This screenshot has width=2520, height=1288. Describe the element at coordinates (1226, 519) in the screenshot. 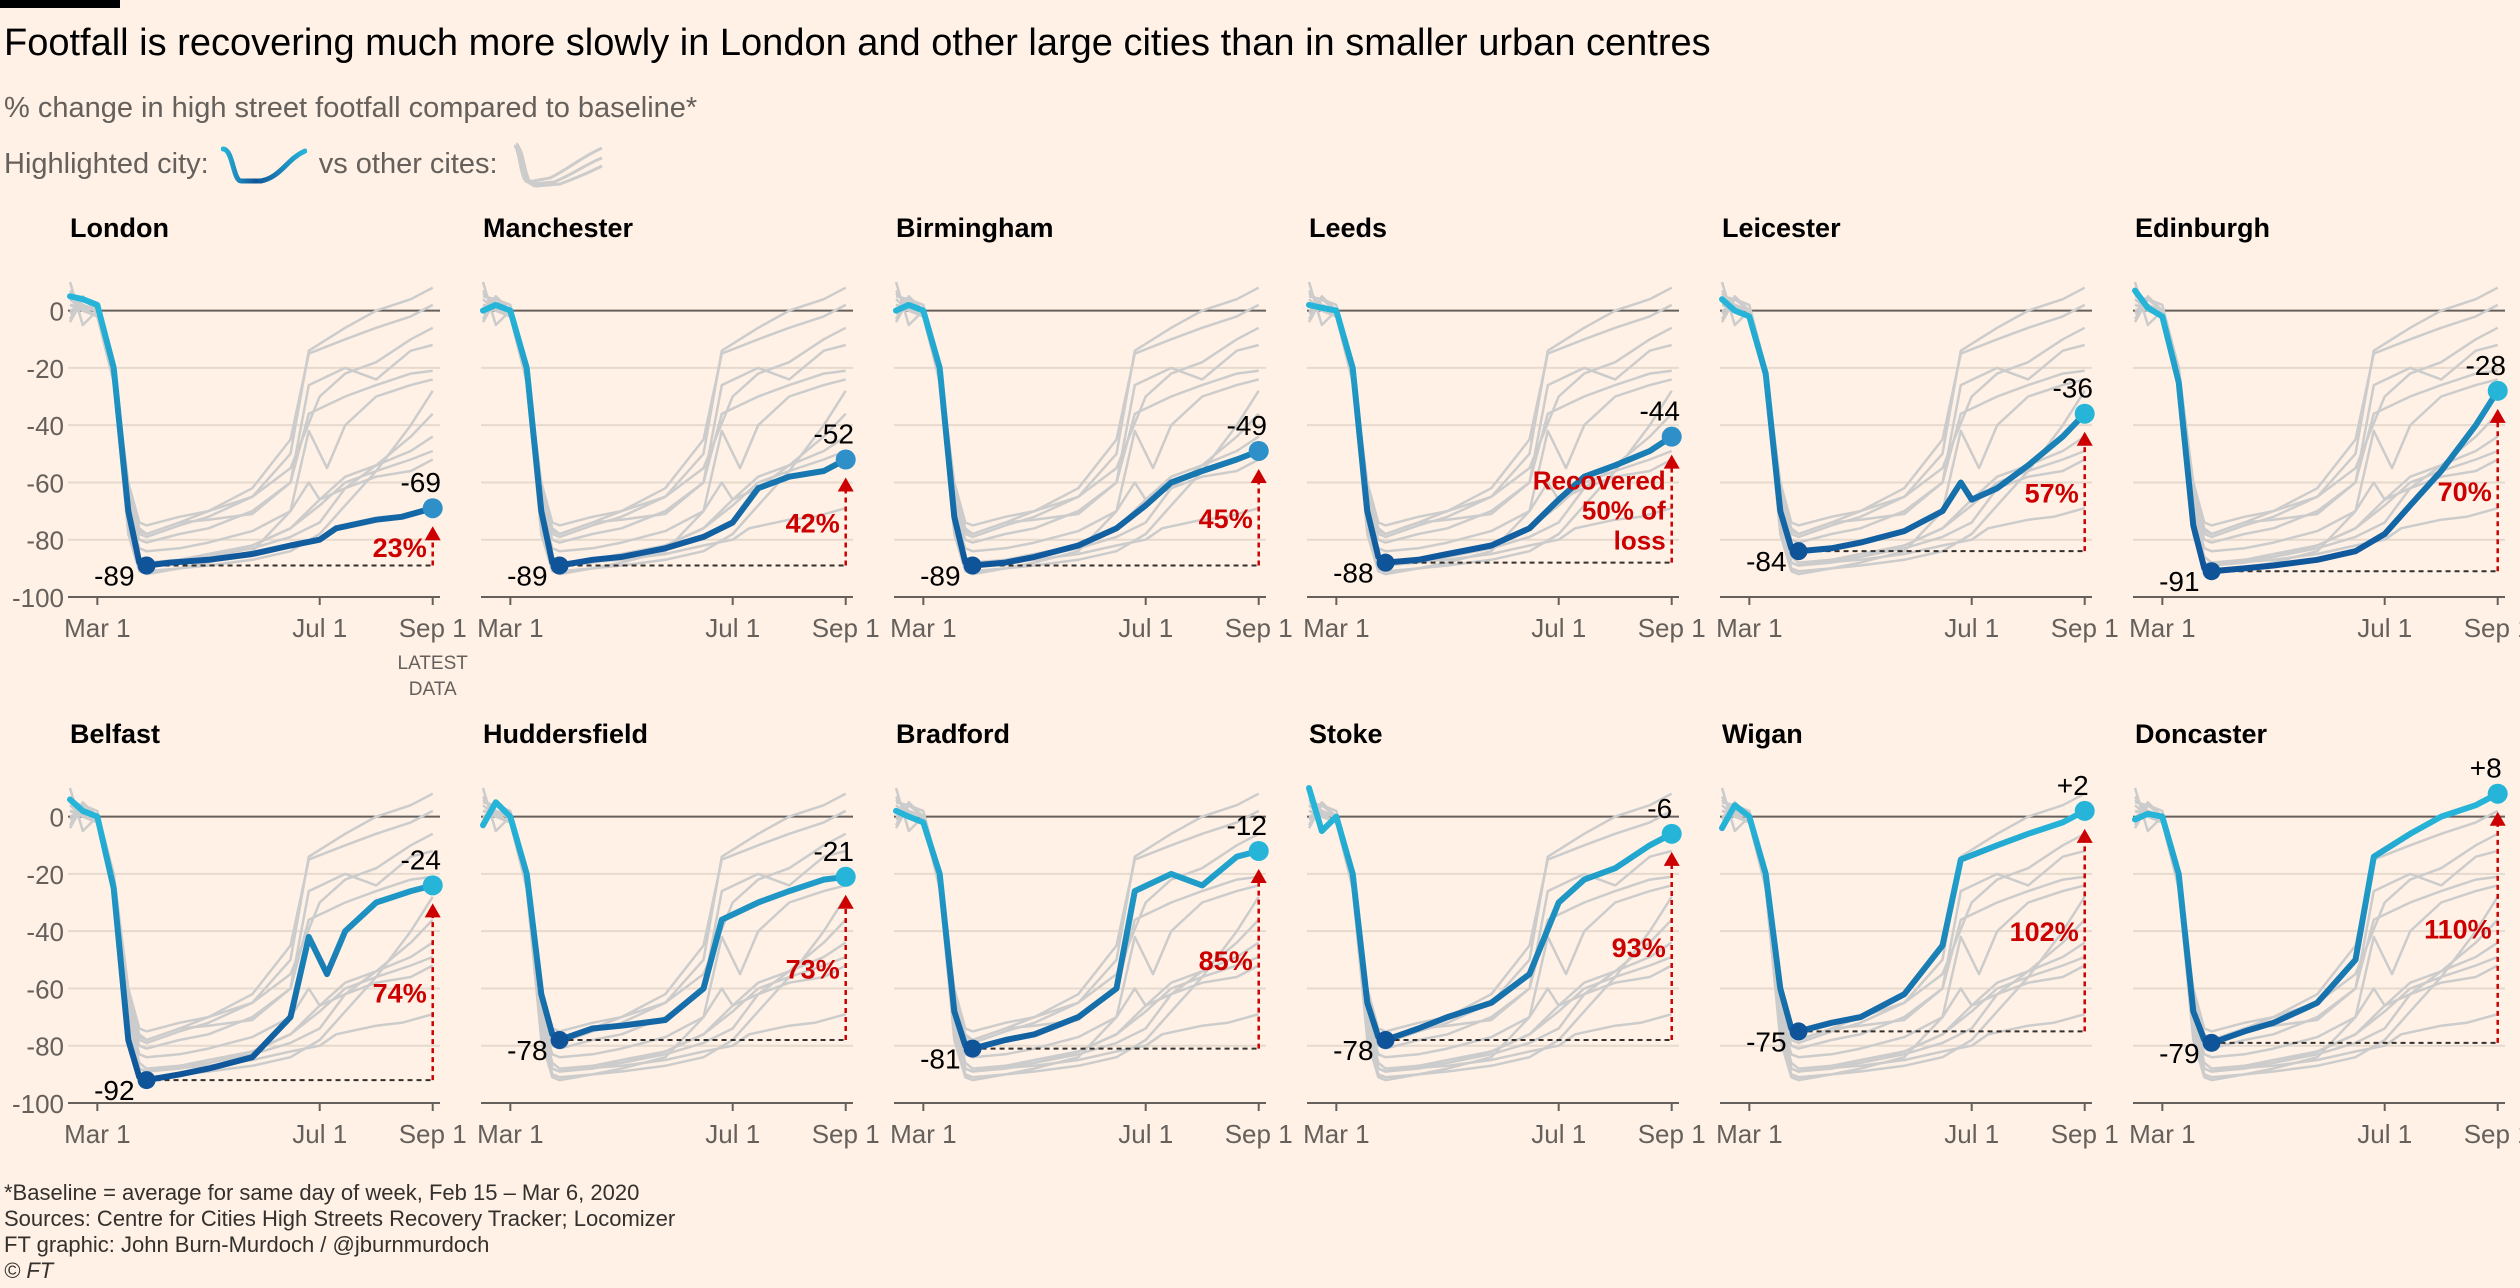

I see `recovery-label: 45%` at that location.